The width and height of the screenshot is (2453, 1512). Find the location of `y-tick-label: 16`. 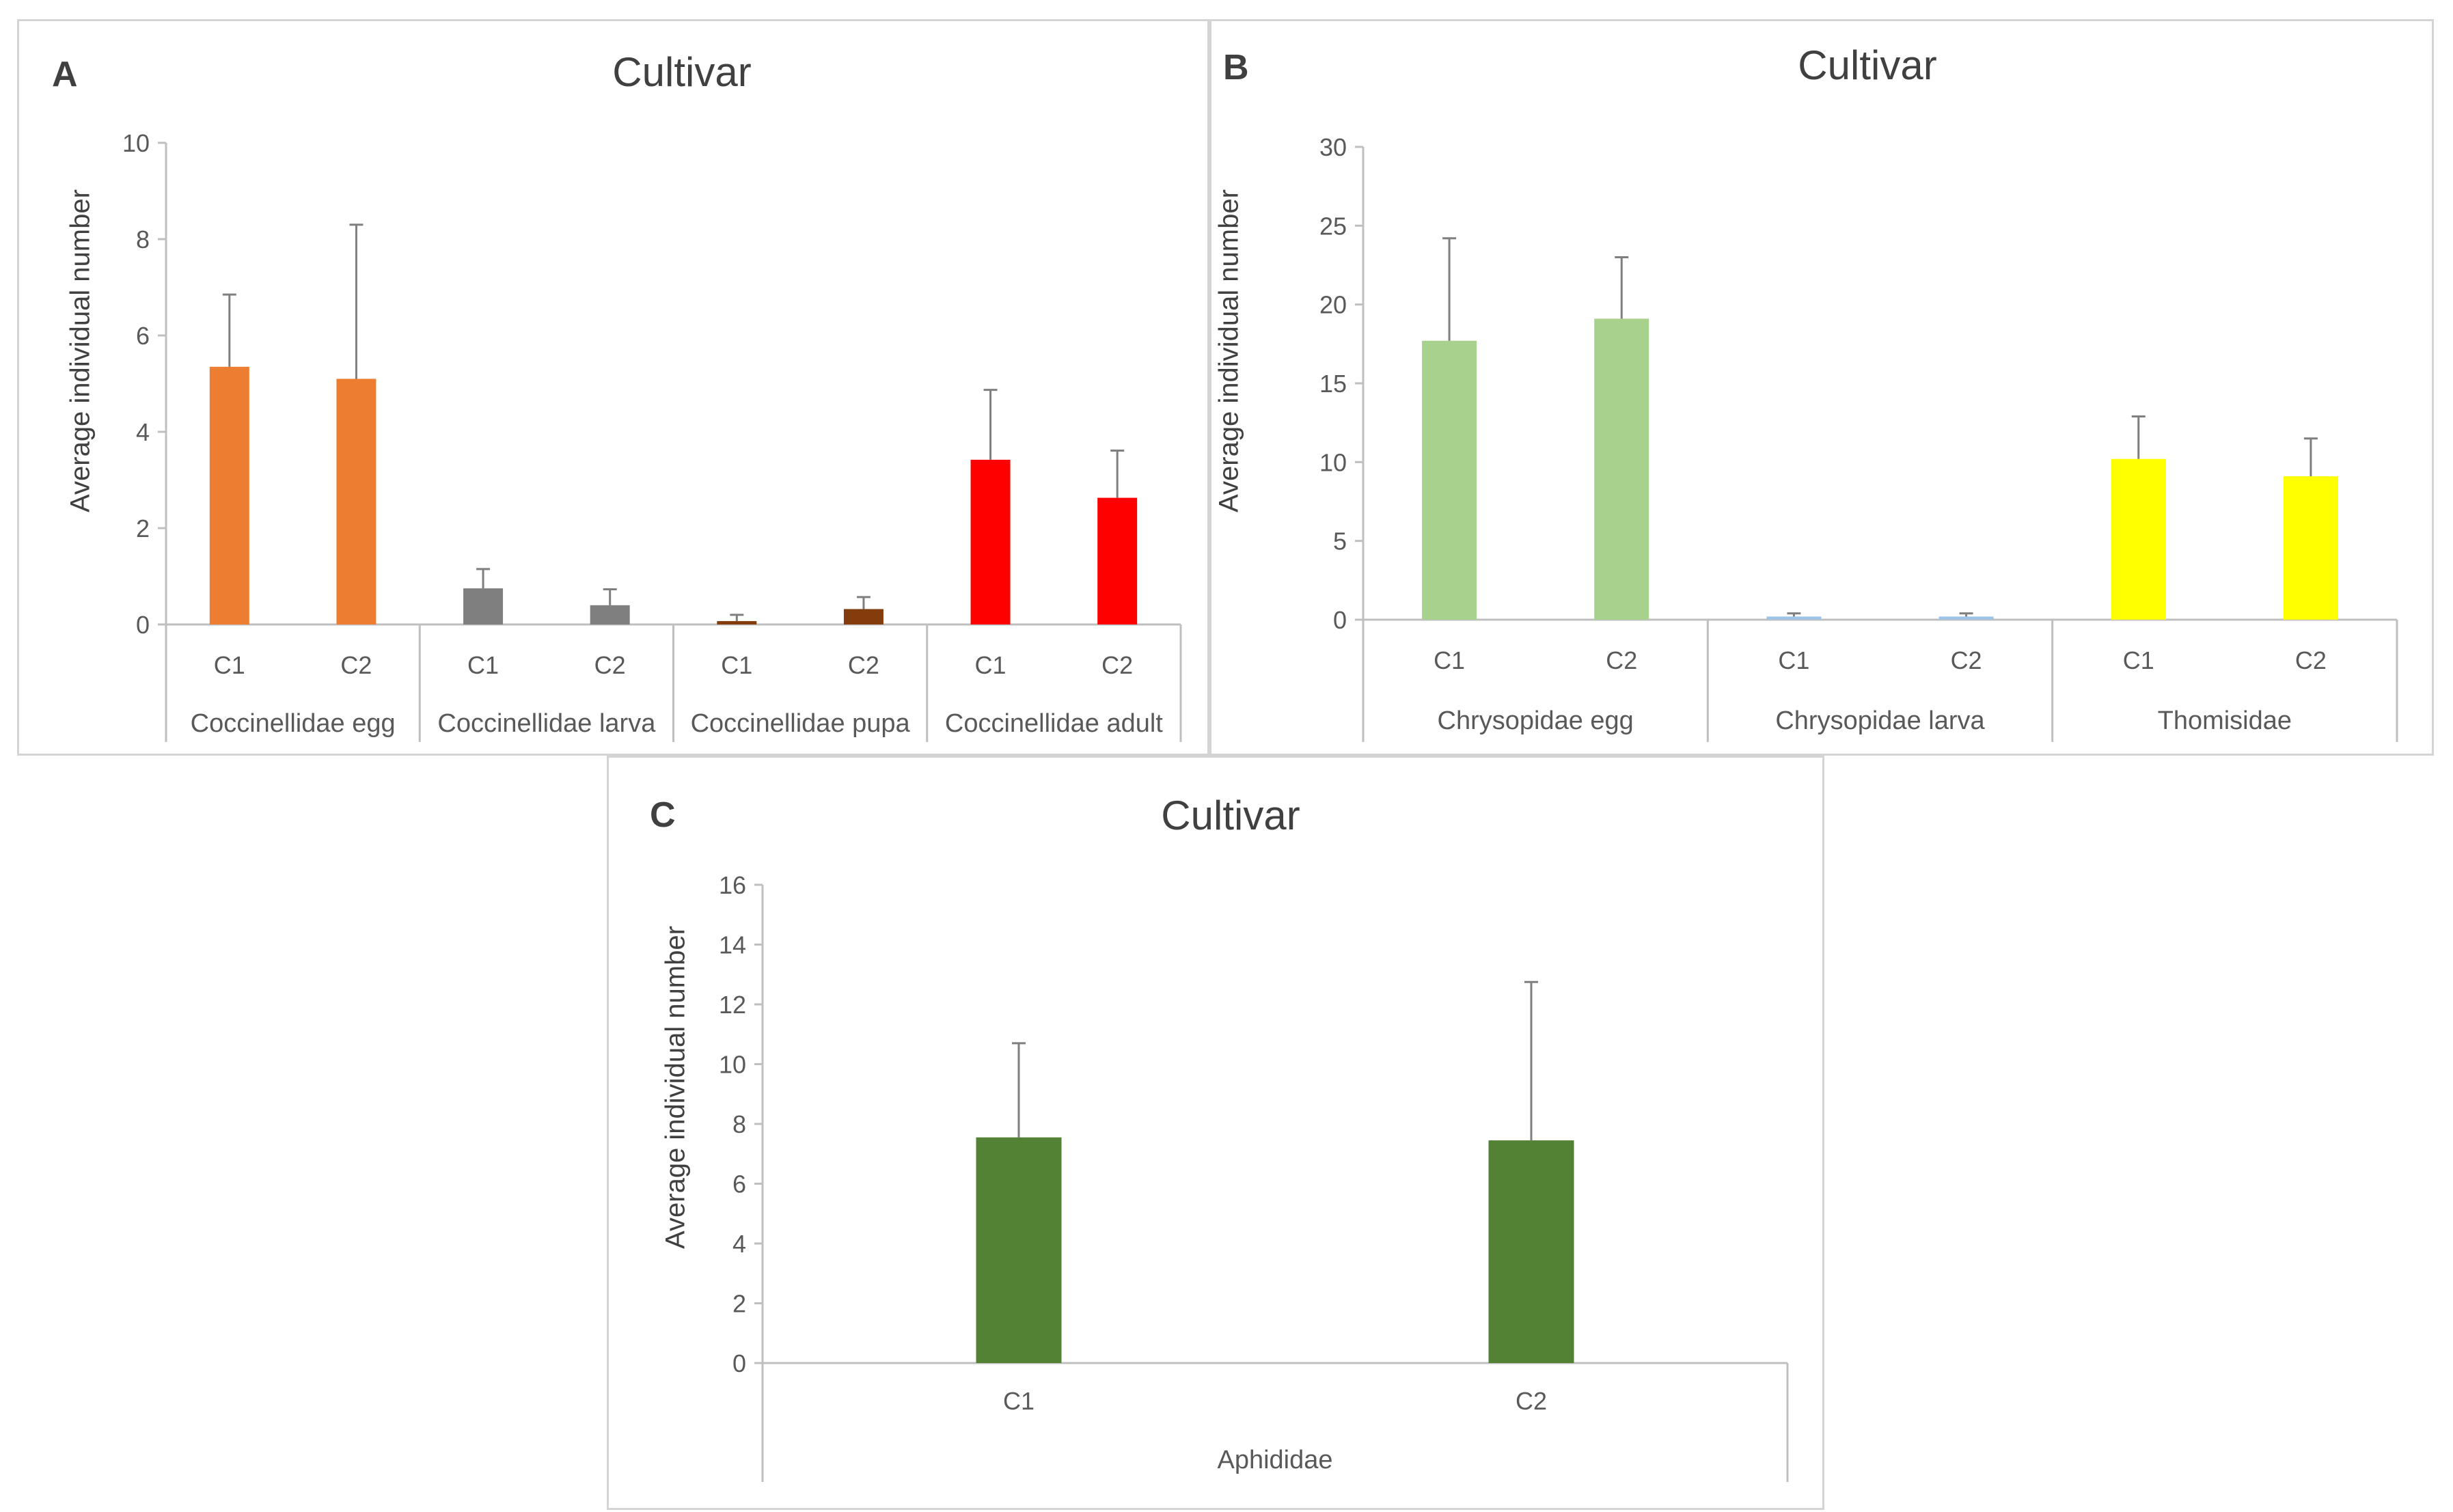

y-tick-label: 16 is located at coordinates (732, 885).